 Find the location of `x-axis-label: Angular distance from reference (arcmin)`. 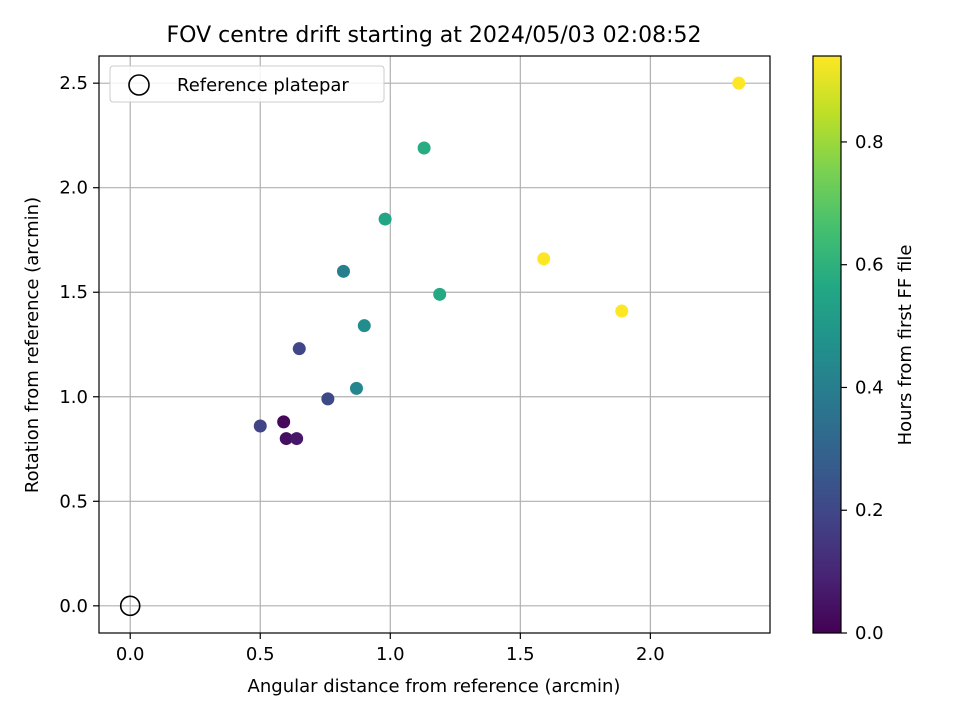

x-axis-label: Angular distance from reference (arcmin) is located at coordinates (434, 686).